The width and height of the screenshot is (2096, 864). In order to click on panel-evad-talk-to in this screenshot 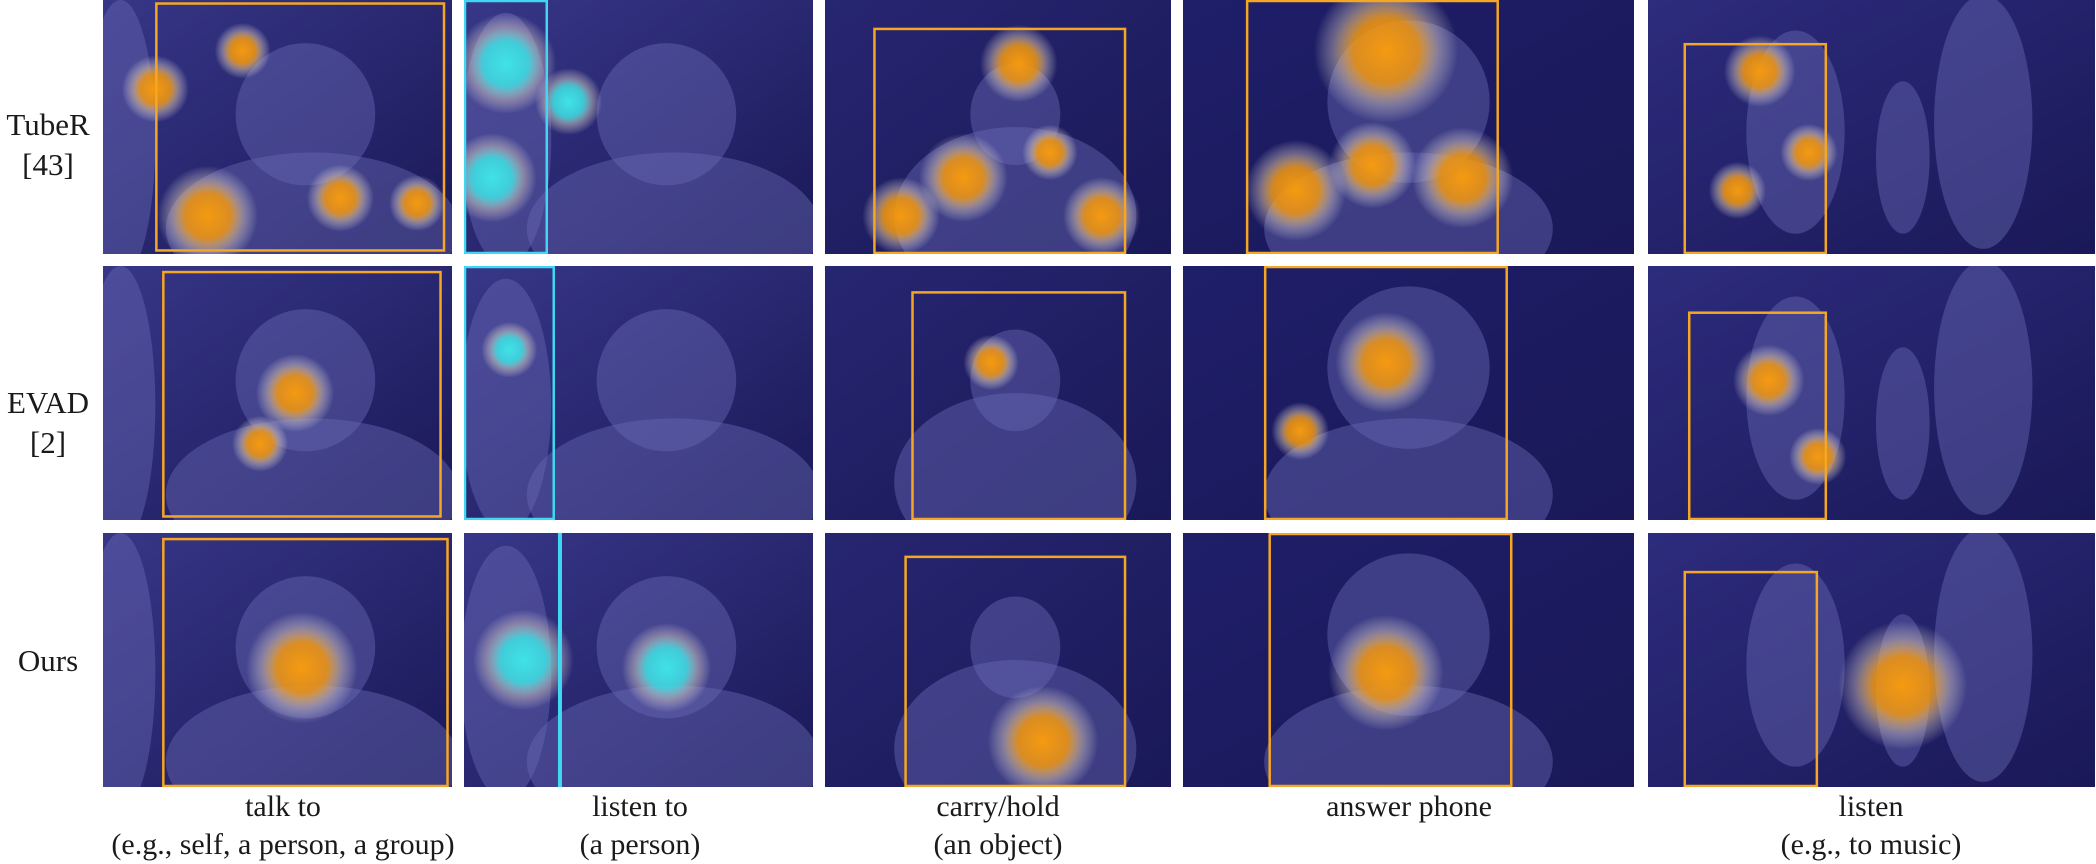, I will do `click(277, 393)`.